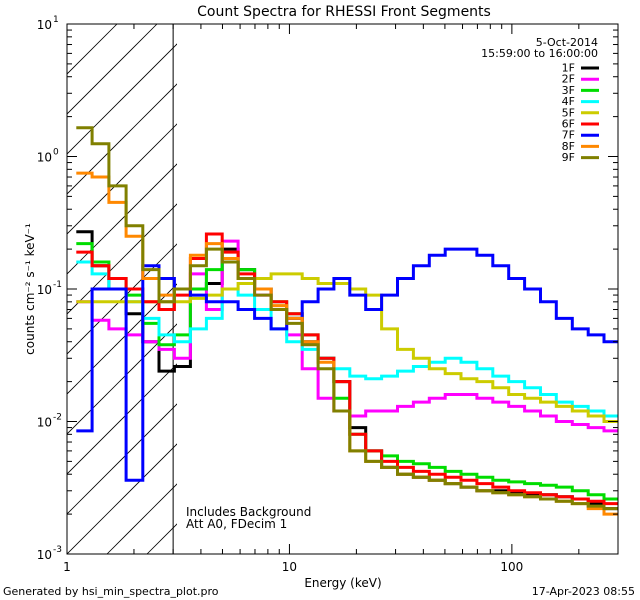 Image resolution: width=640 pixels, height=600 pixels. I want to click on legend-label-6f: 6F, so click(568, 124).